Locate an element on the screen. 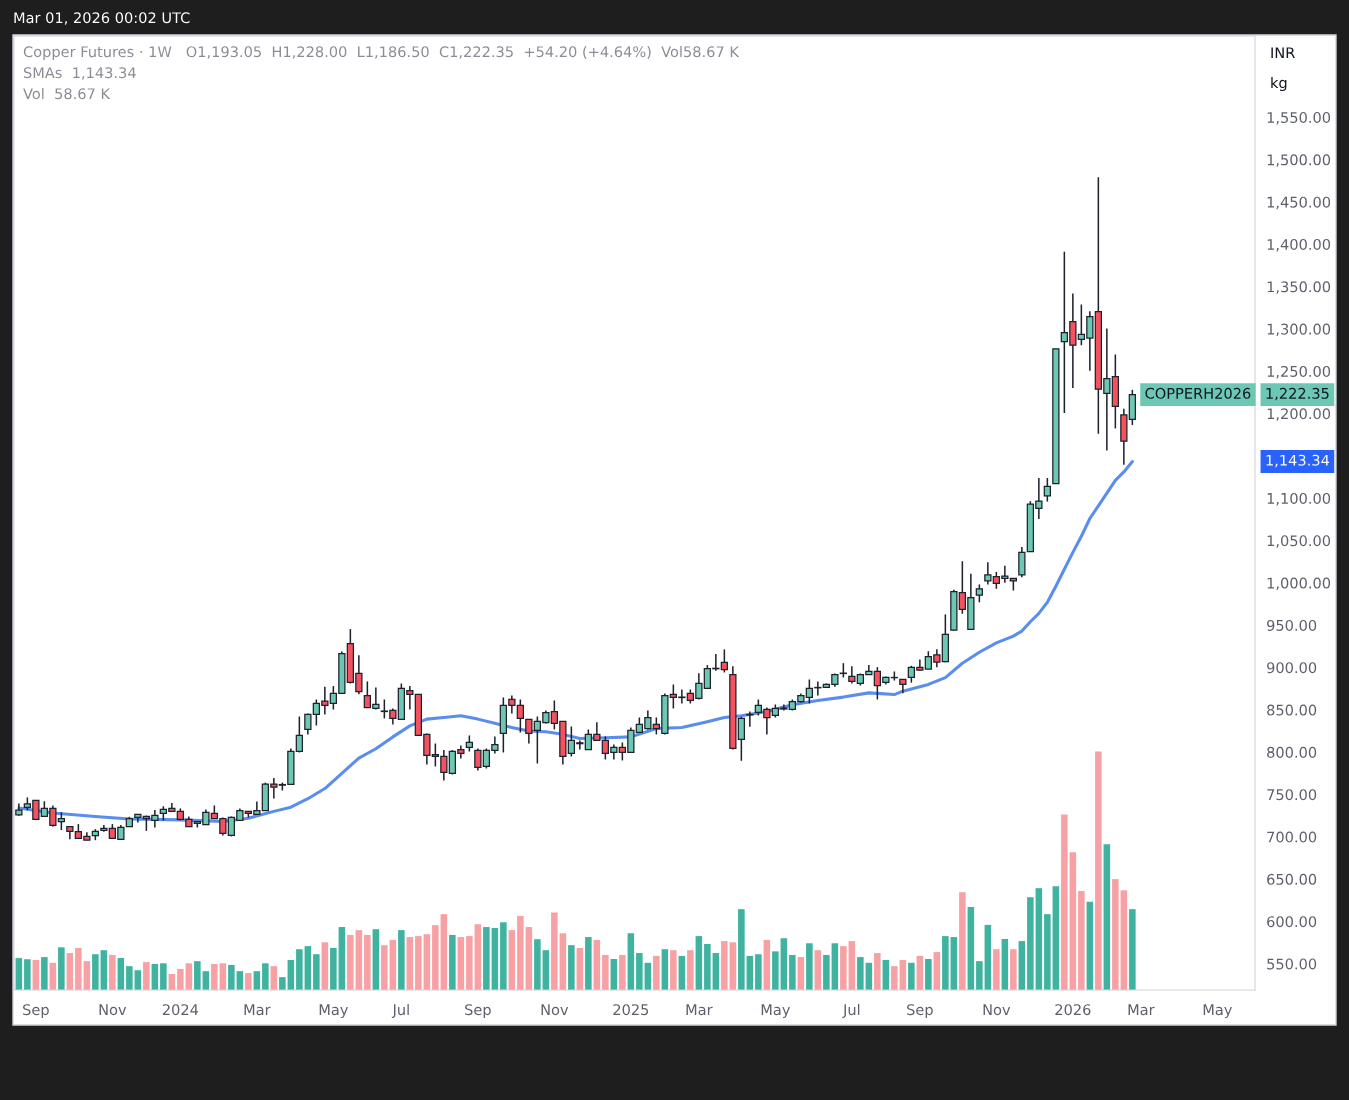  y-tick-label: 700.00 is located at coordinates (1292, 837).